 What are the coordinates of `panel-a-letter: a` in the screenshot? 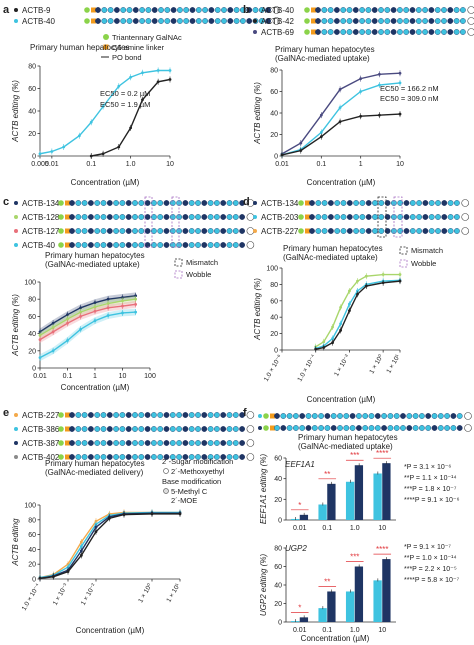 It's located at (6, 10).